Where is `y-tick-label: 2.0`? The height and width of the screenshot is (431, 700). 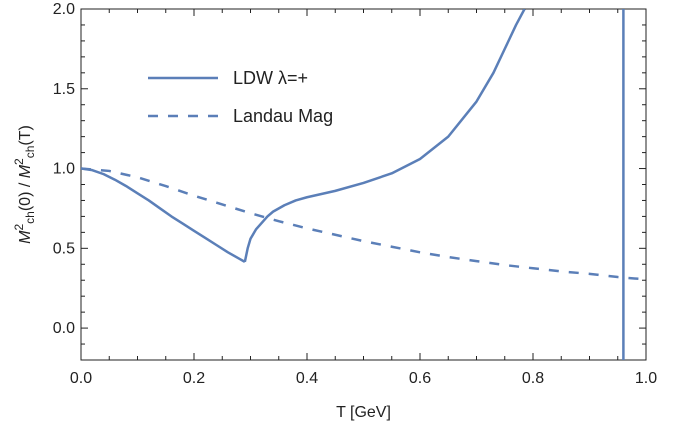 y-tick-label: 2.0 is located at coordinates (64, 9).